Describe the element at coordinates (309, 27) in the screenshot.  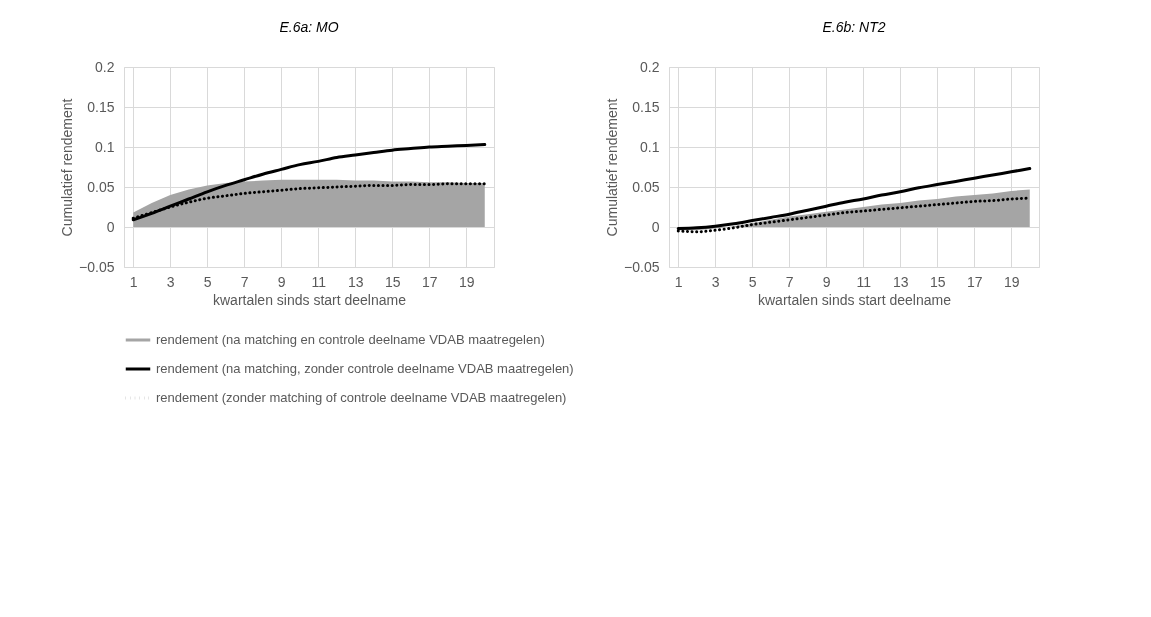
I see `chart-title: E.6a: MO` at that location.